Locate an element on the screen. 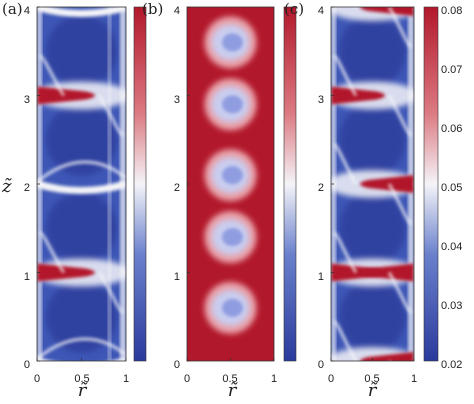 The width and height of the screenshot is (474, 404). colorbar-tick-0.05: 0.05 is located at coordinates (451, 188).